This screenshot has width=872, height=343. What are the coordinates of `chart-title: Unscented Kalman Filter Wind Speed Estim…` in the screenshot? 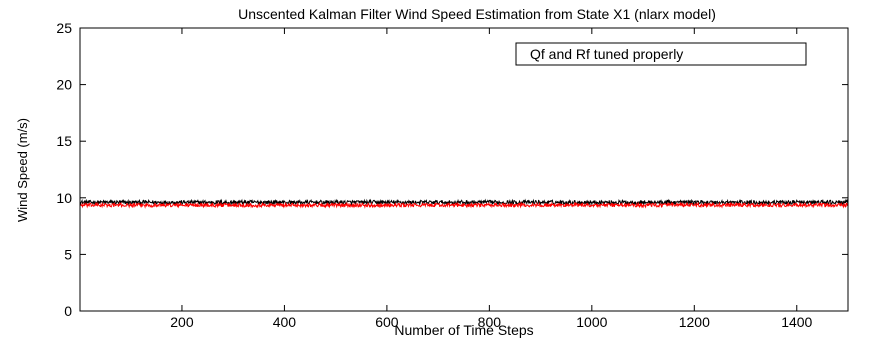 It's located at (477, 14).